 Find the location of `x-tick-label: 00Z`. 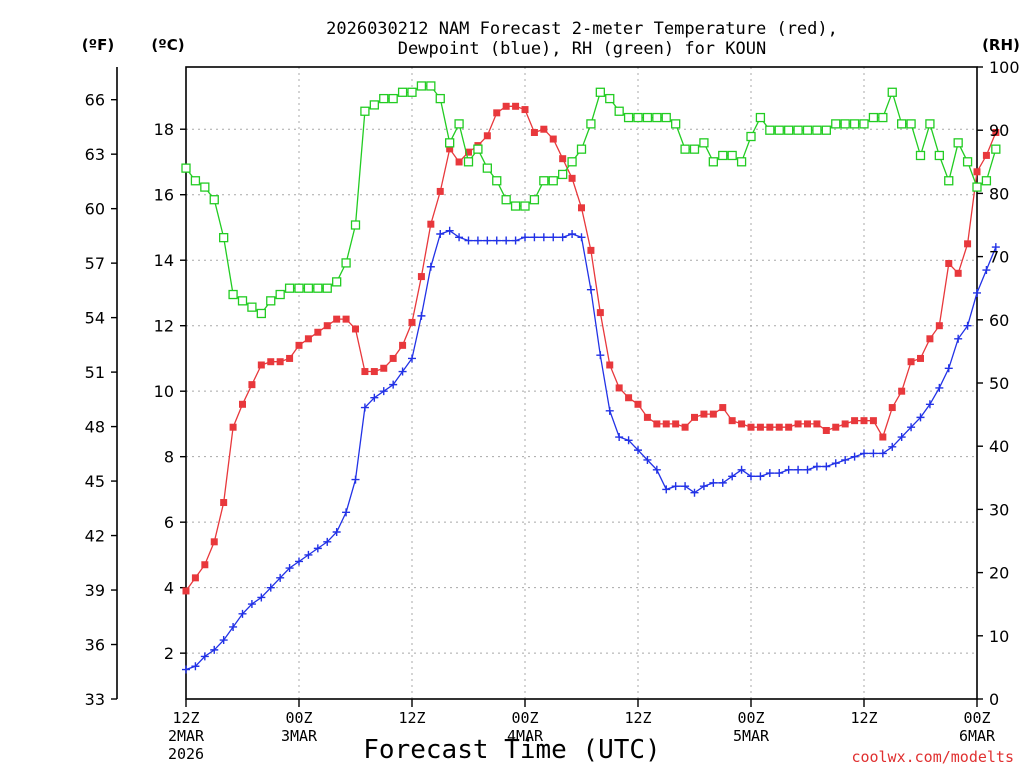

x-tick-label: 00Z is located at coordinates (524, 718).